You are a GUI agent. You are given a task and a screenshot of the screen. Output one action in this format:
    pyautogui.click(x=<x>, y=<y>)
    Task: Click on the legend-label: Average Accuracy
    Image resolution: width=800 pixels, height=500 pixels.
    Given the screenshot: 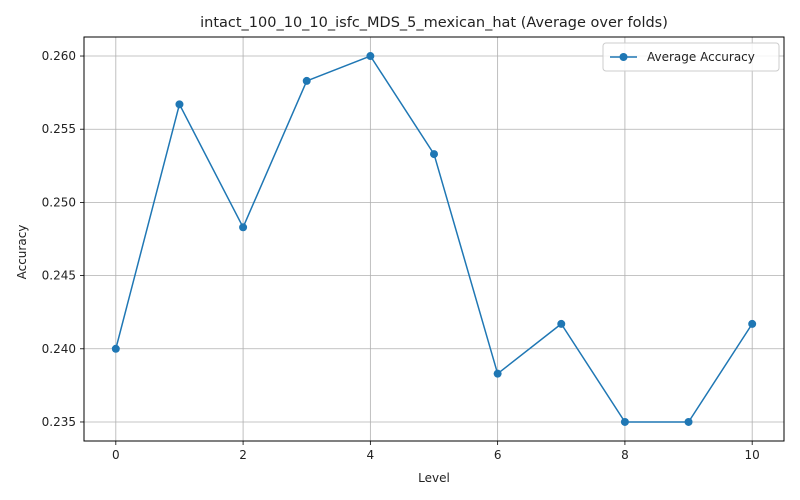 What is the action you would take?
    pyautogui.click(x=701, y=57)
    